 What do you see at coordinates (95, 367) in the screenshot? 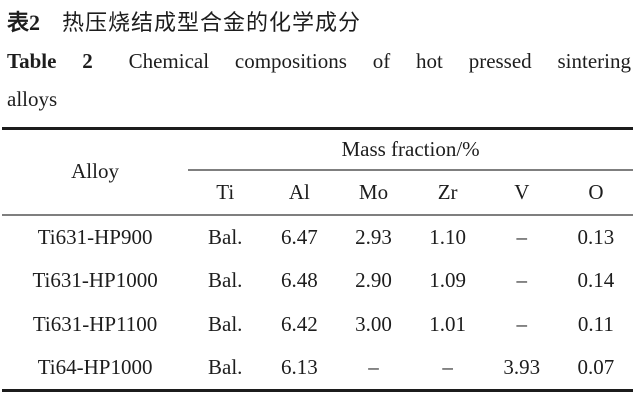
I see `cell-alloy: Ti64-HP1000` at bounding box center [95, 367].